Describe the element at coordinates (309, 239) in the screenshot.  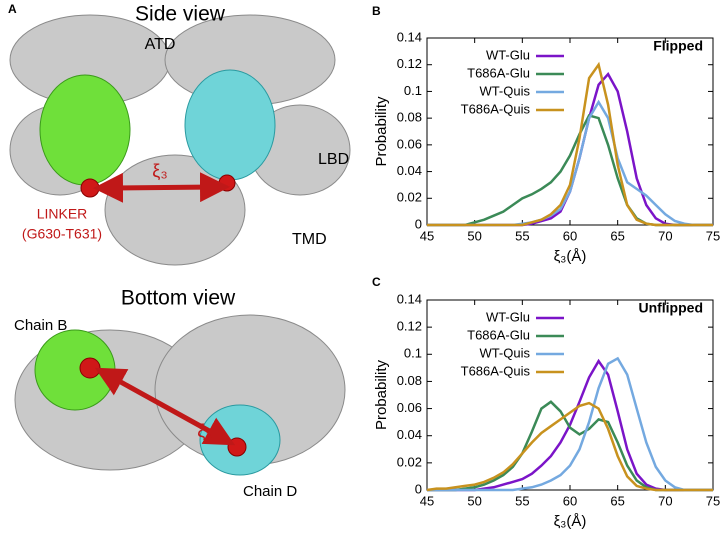
I see `domain-label: TMD` at that location.